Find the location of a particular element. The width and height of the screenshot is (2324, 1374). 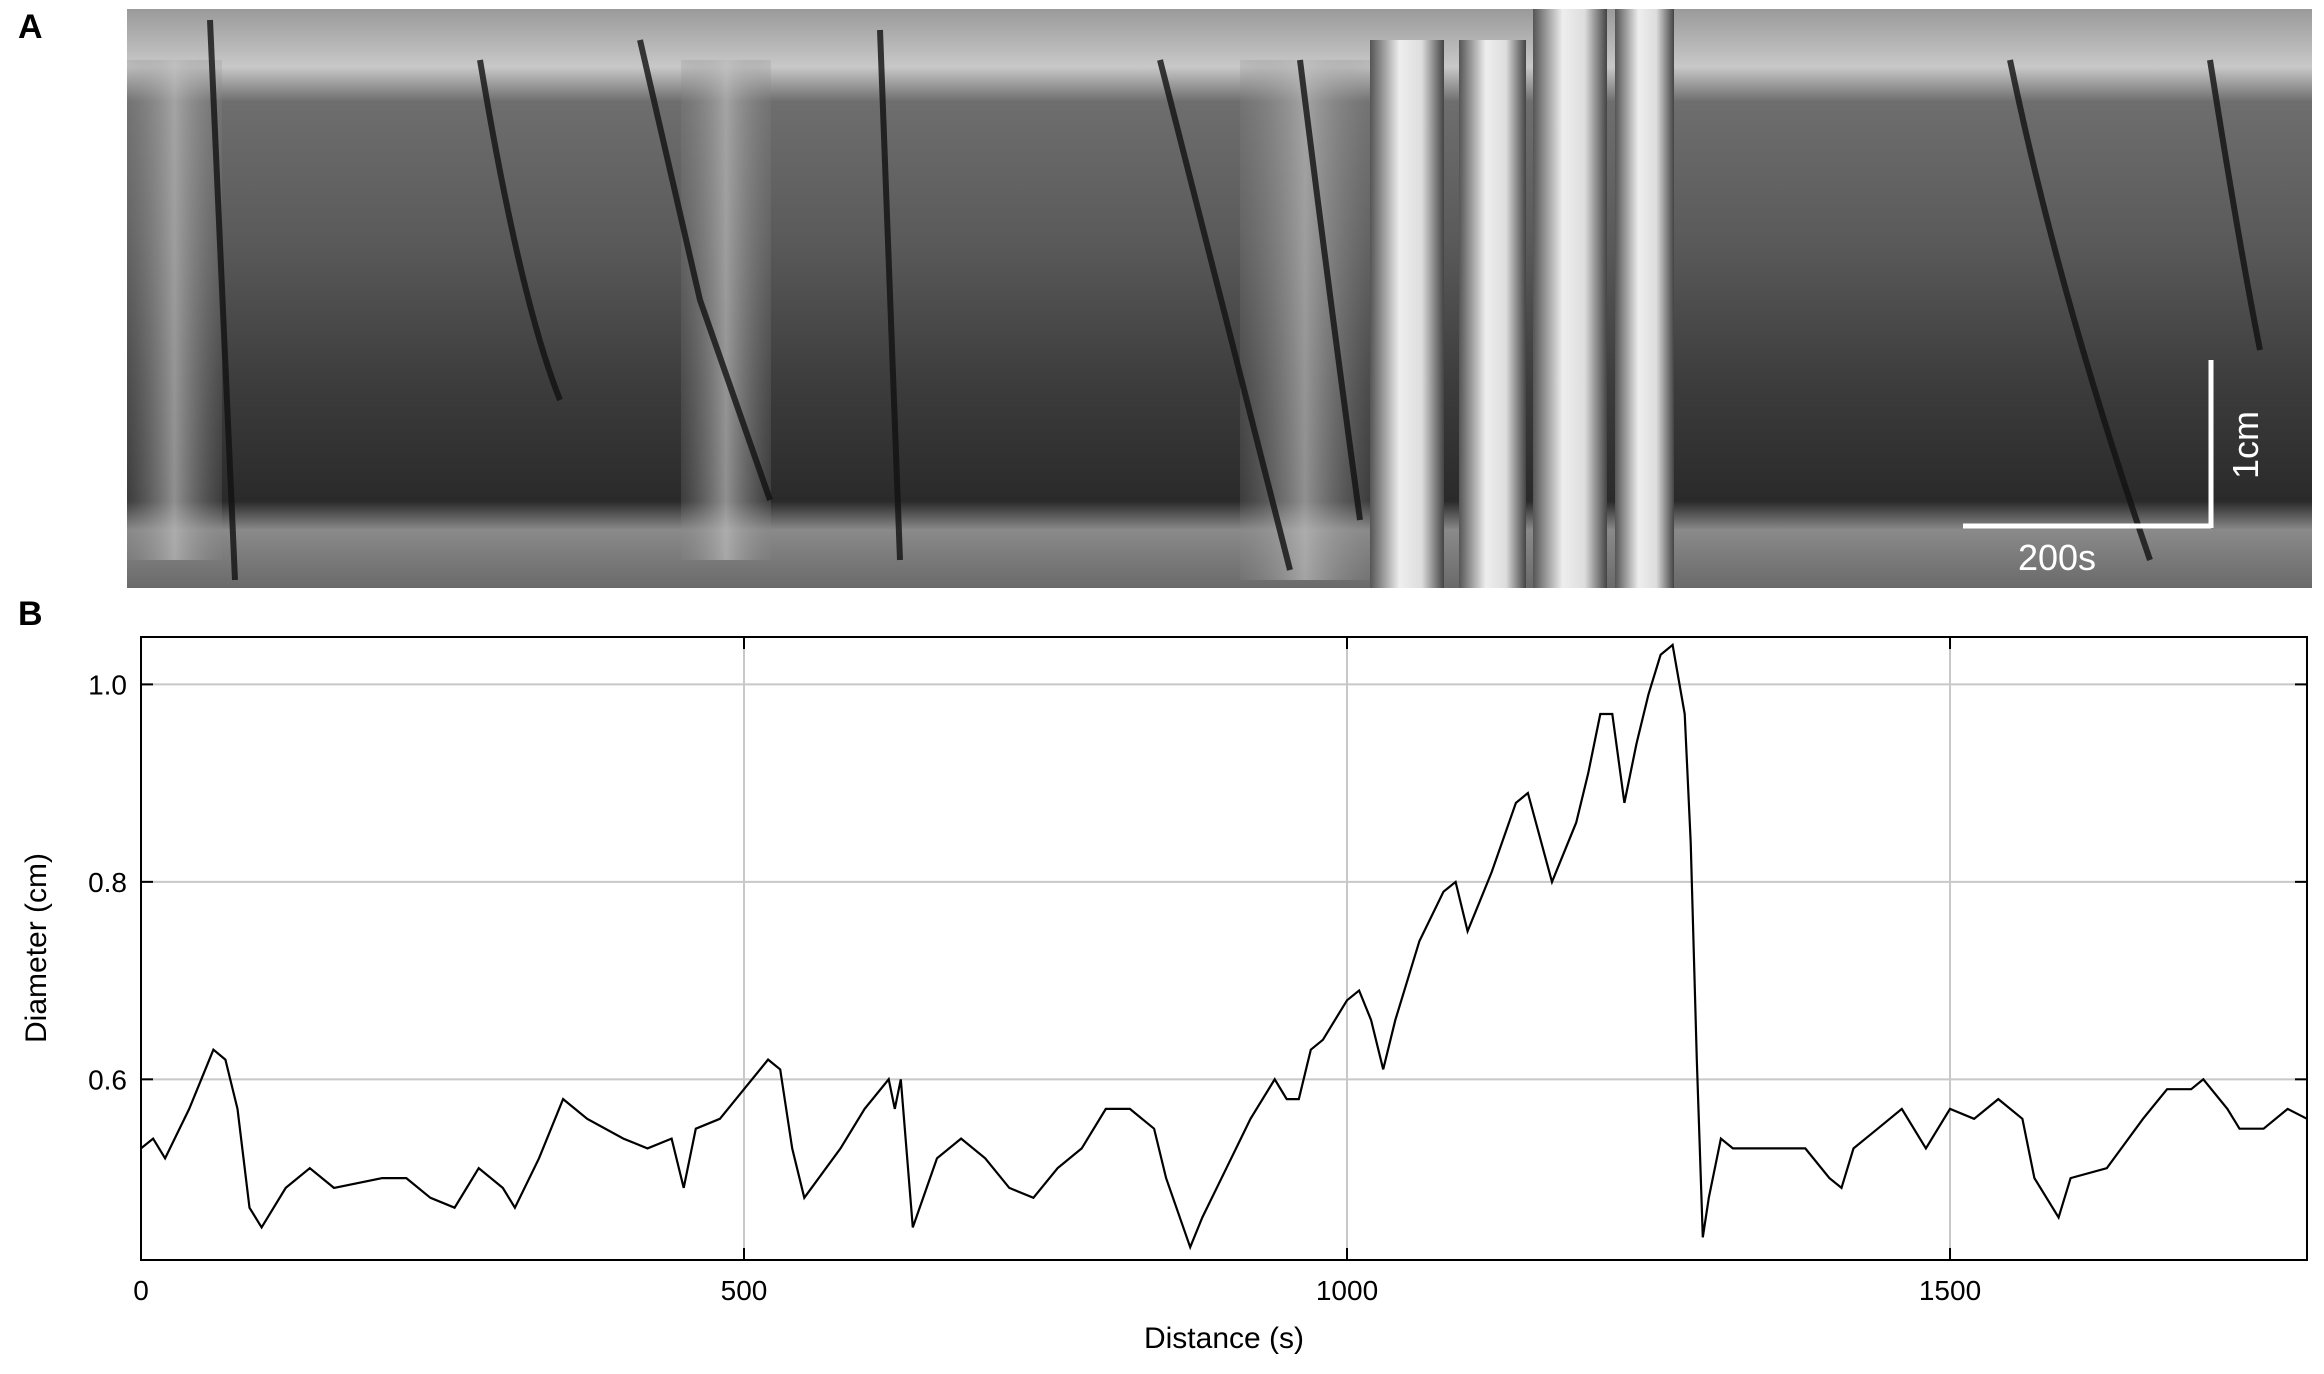

y-tick-label: 0.8 is located at coordinates (107, 882).